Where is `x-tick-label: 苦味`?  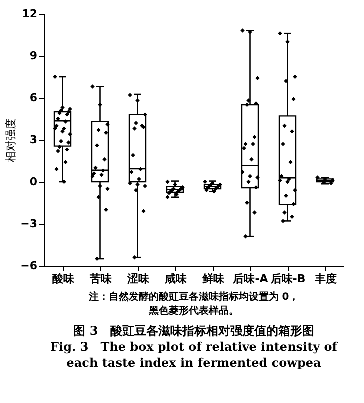
x-tick-label: 苦味 is located at coordinates (100, 279).